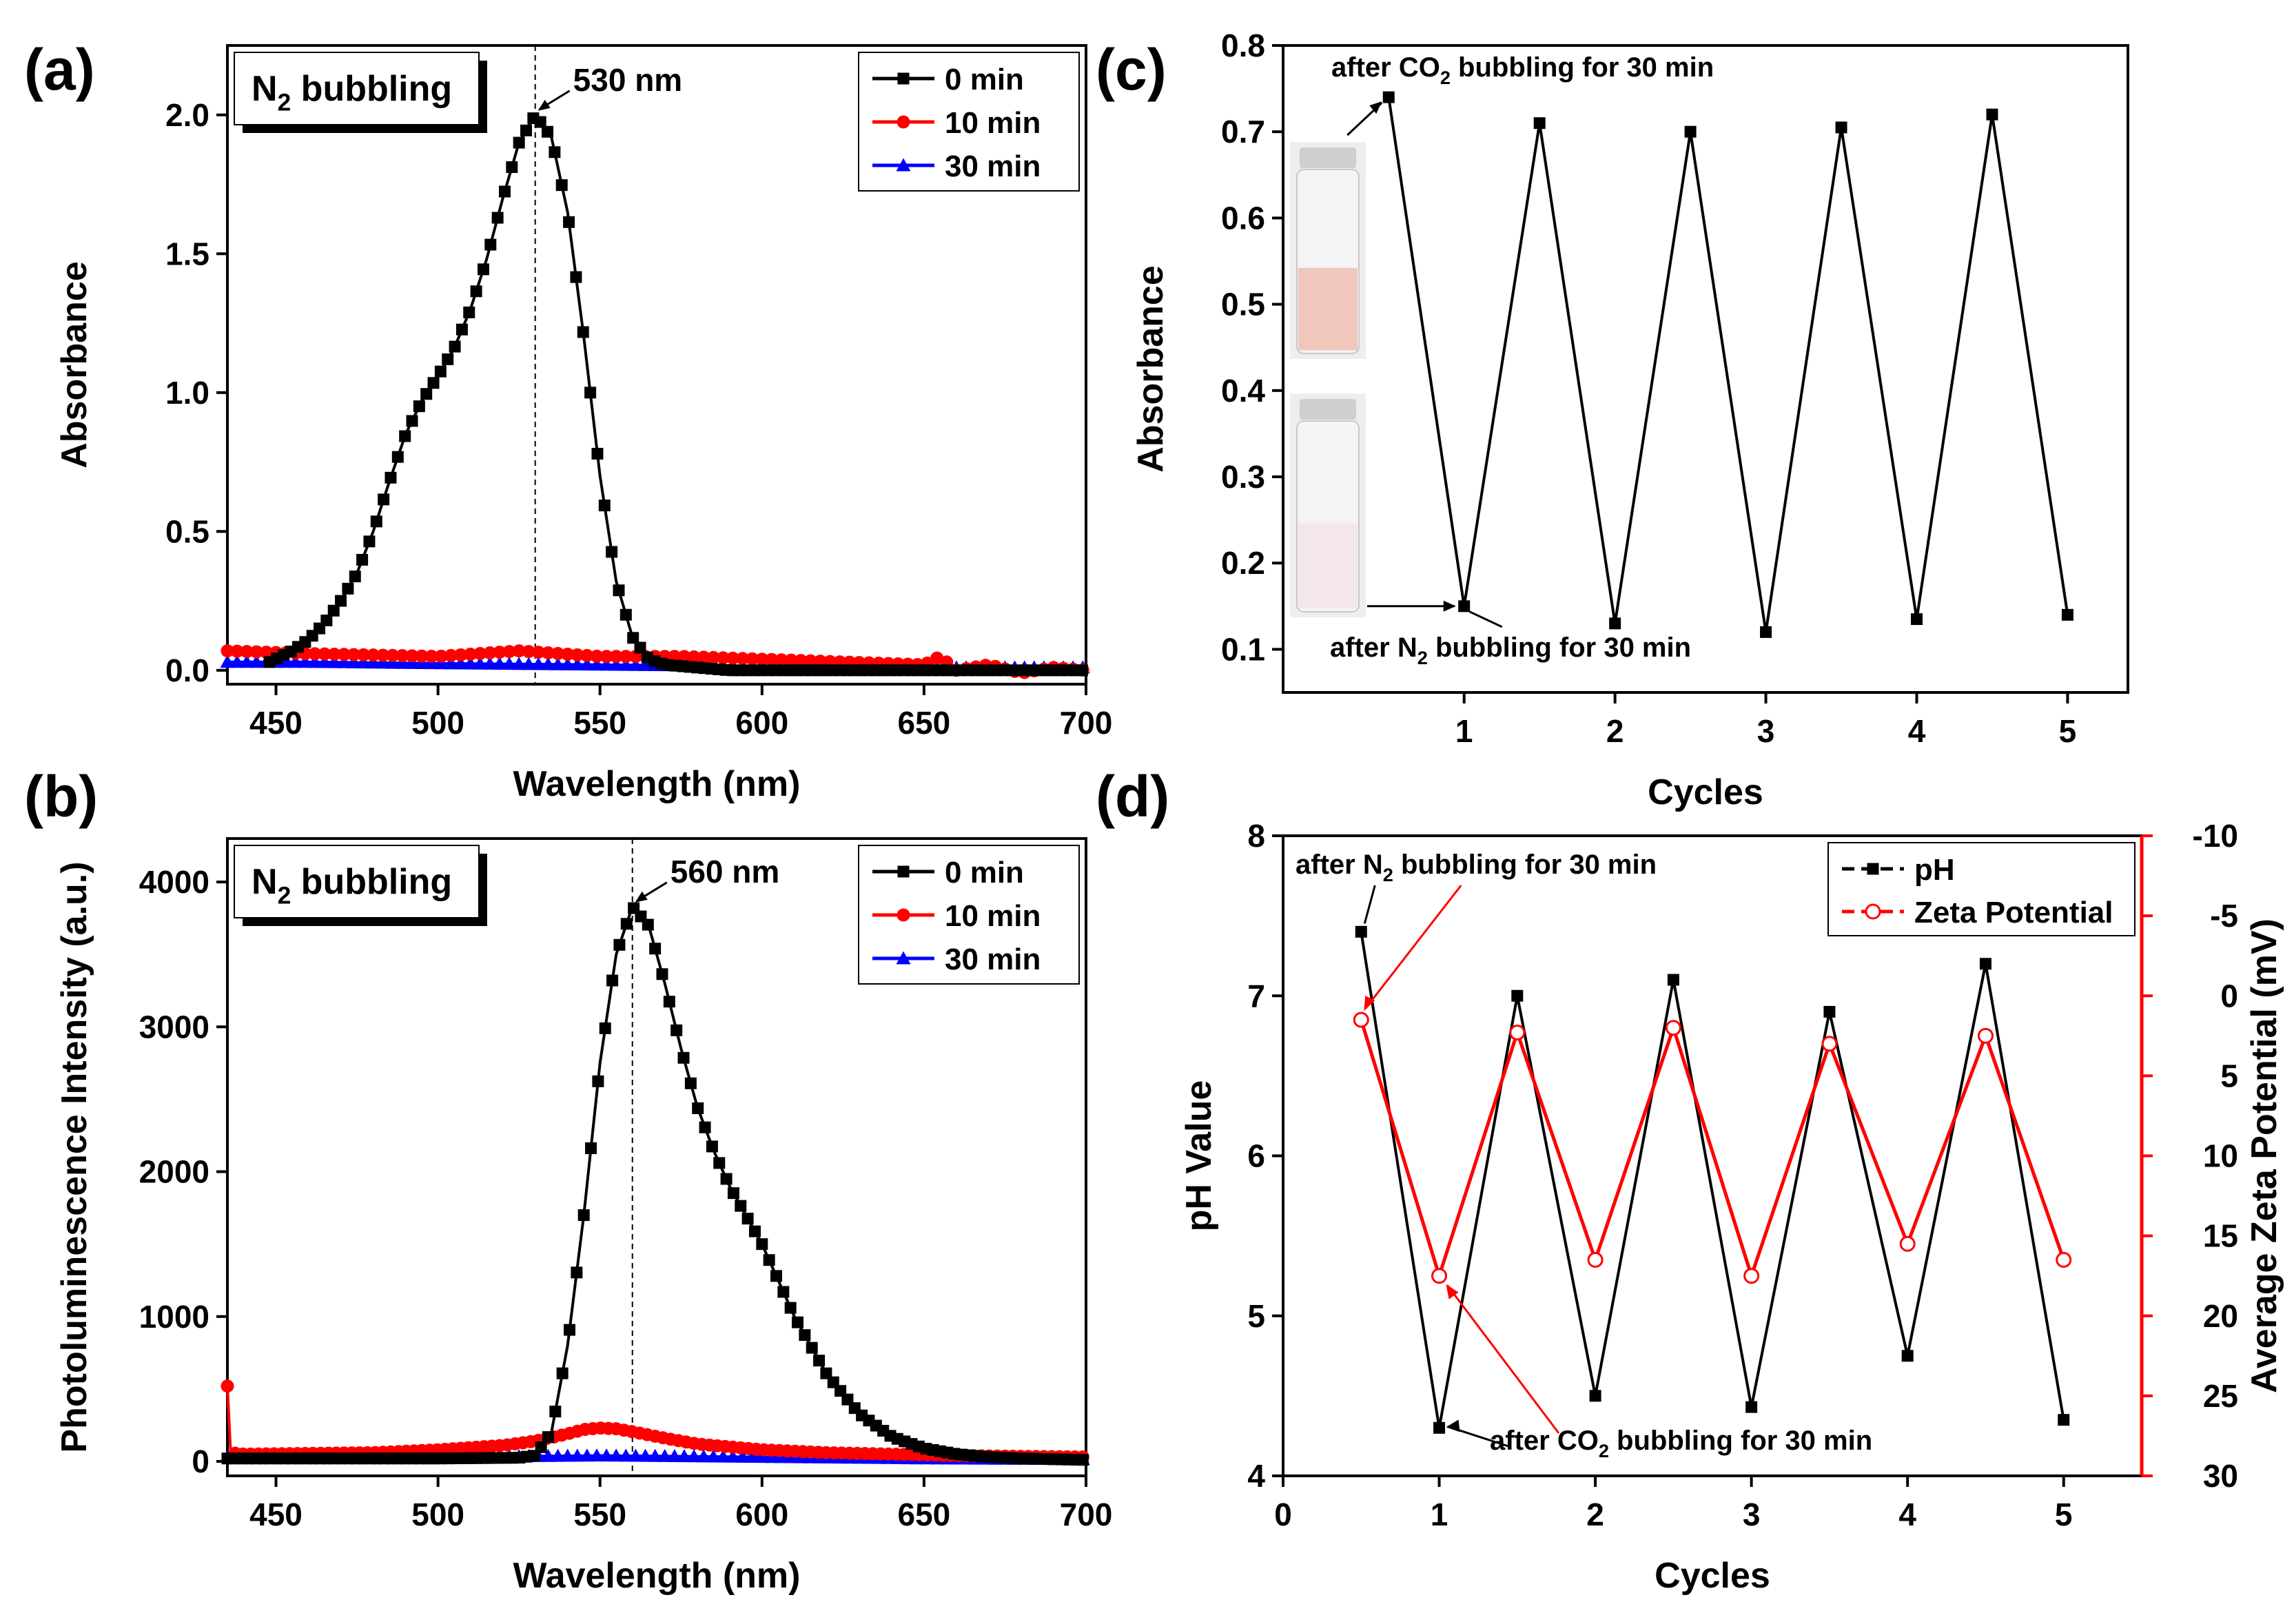 The height and width of the screenshot is (1624, 2294). Describe the element at coordinates (1385, 68) in the screenshot. I see `annotation-top-part: after CO` at that location.